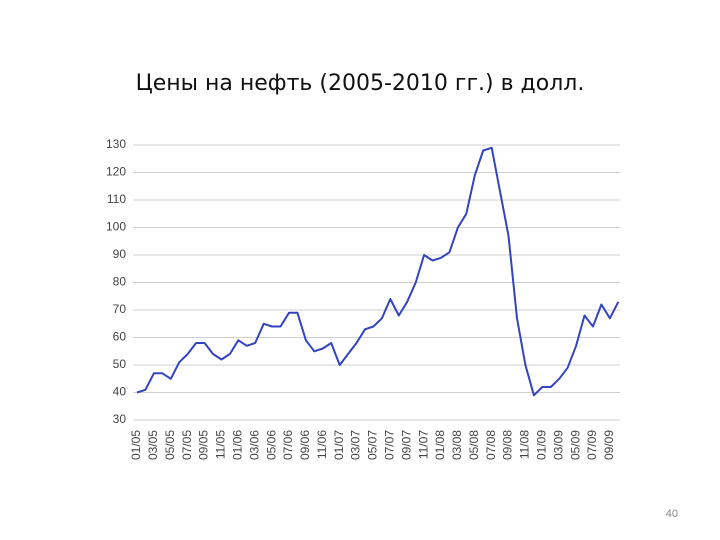 The width and height of the screenshot is (720, 540). What do you see at coordinates (508, 445) in the screenshot?
I see `x-tick-label: 09/08` at bounding box center [508, 445].